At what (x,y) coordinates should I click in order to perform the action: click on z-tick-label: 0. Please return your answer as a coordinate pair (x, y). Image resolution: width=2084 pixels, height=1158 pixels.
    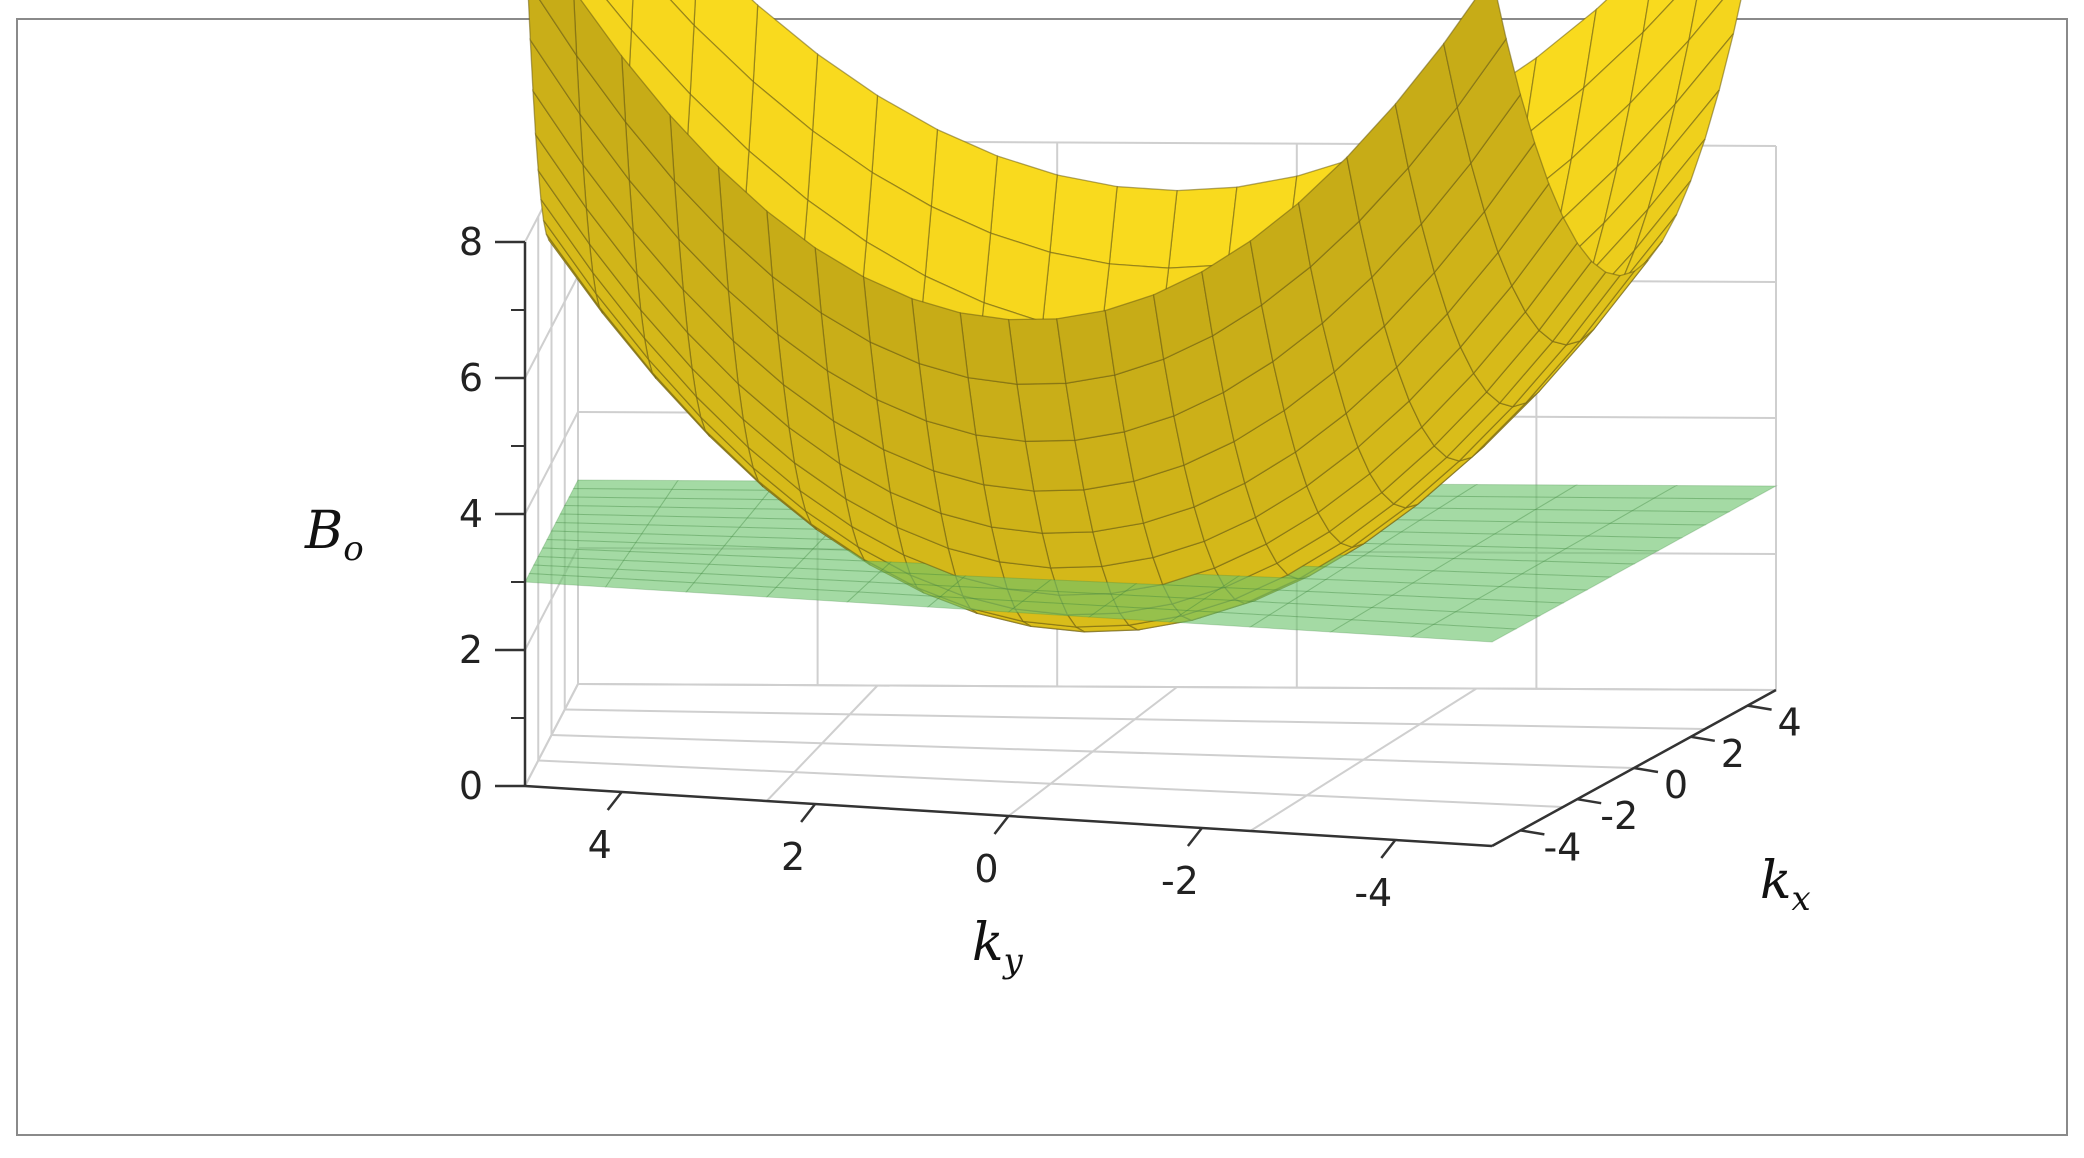
    Looking at the image, I should click on (471, 786).